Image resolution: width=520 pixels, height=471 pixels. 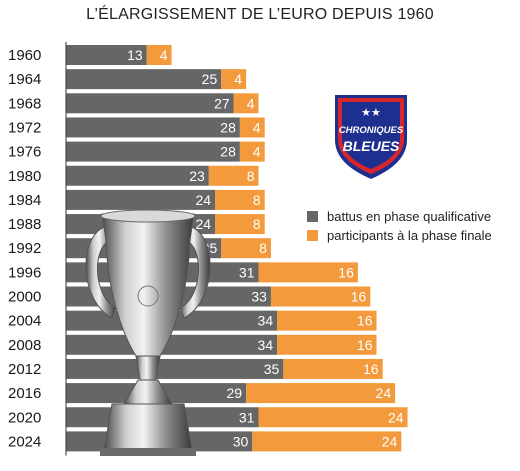 What do you see at coordinates (24, 152) in the screenshot?
I see `y-tick-label: 1976` at bounding box center [24, 152].